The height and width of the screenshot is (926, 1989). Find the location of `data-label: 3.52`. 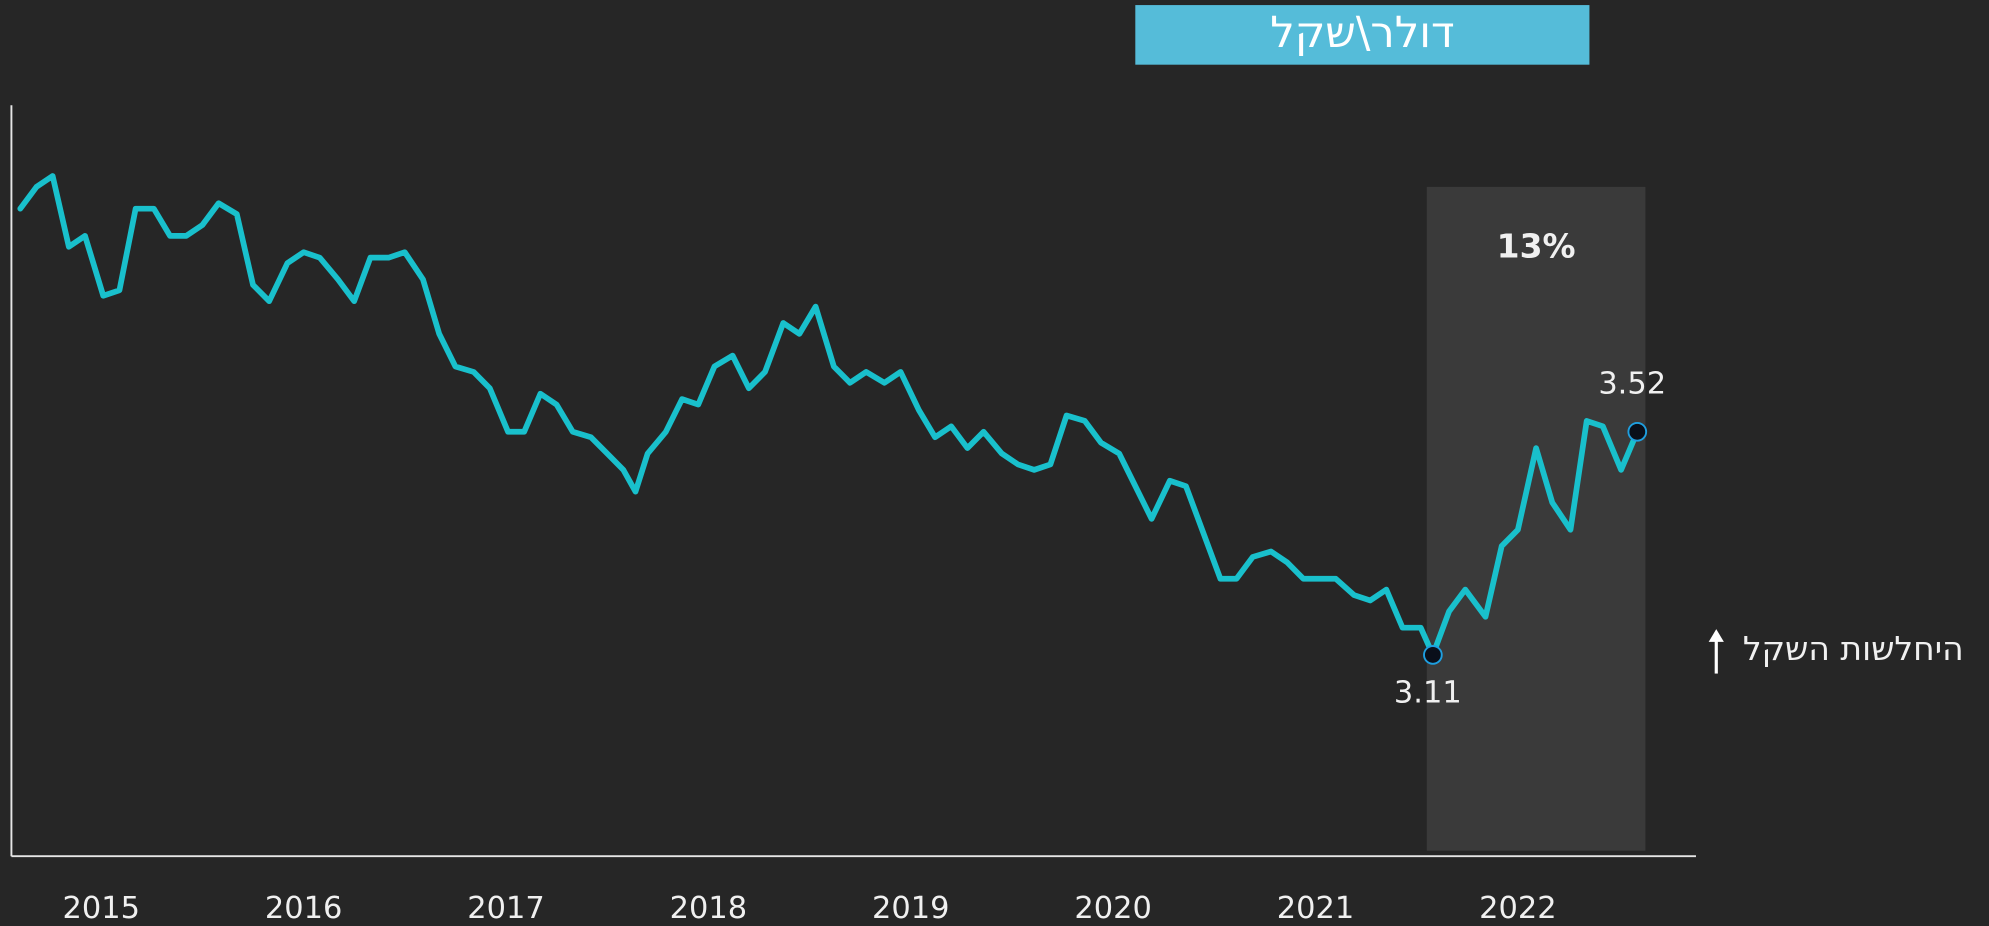

data-label: 3.52 is located at coordinates (1632, 383).